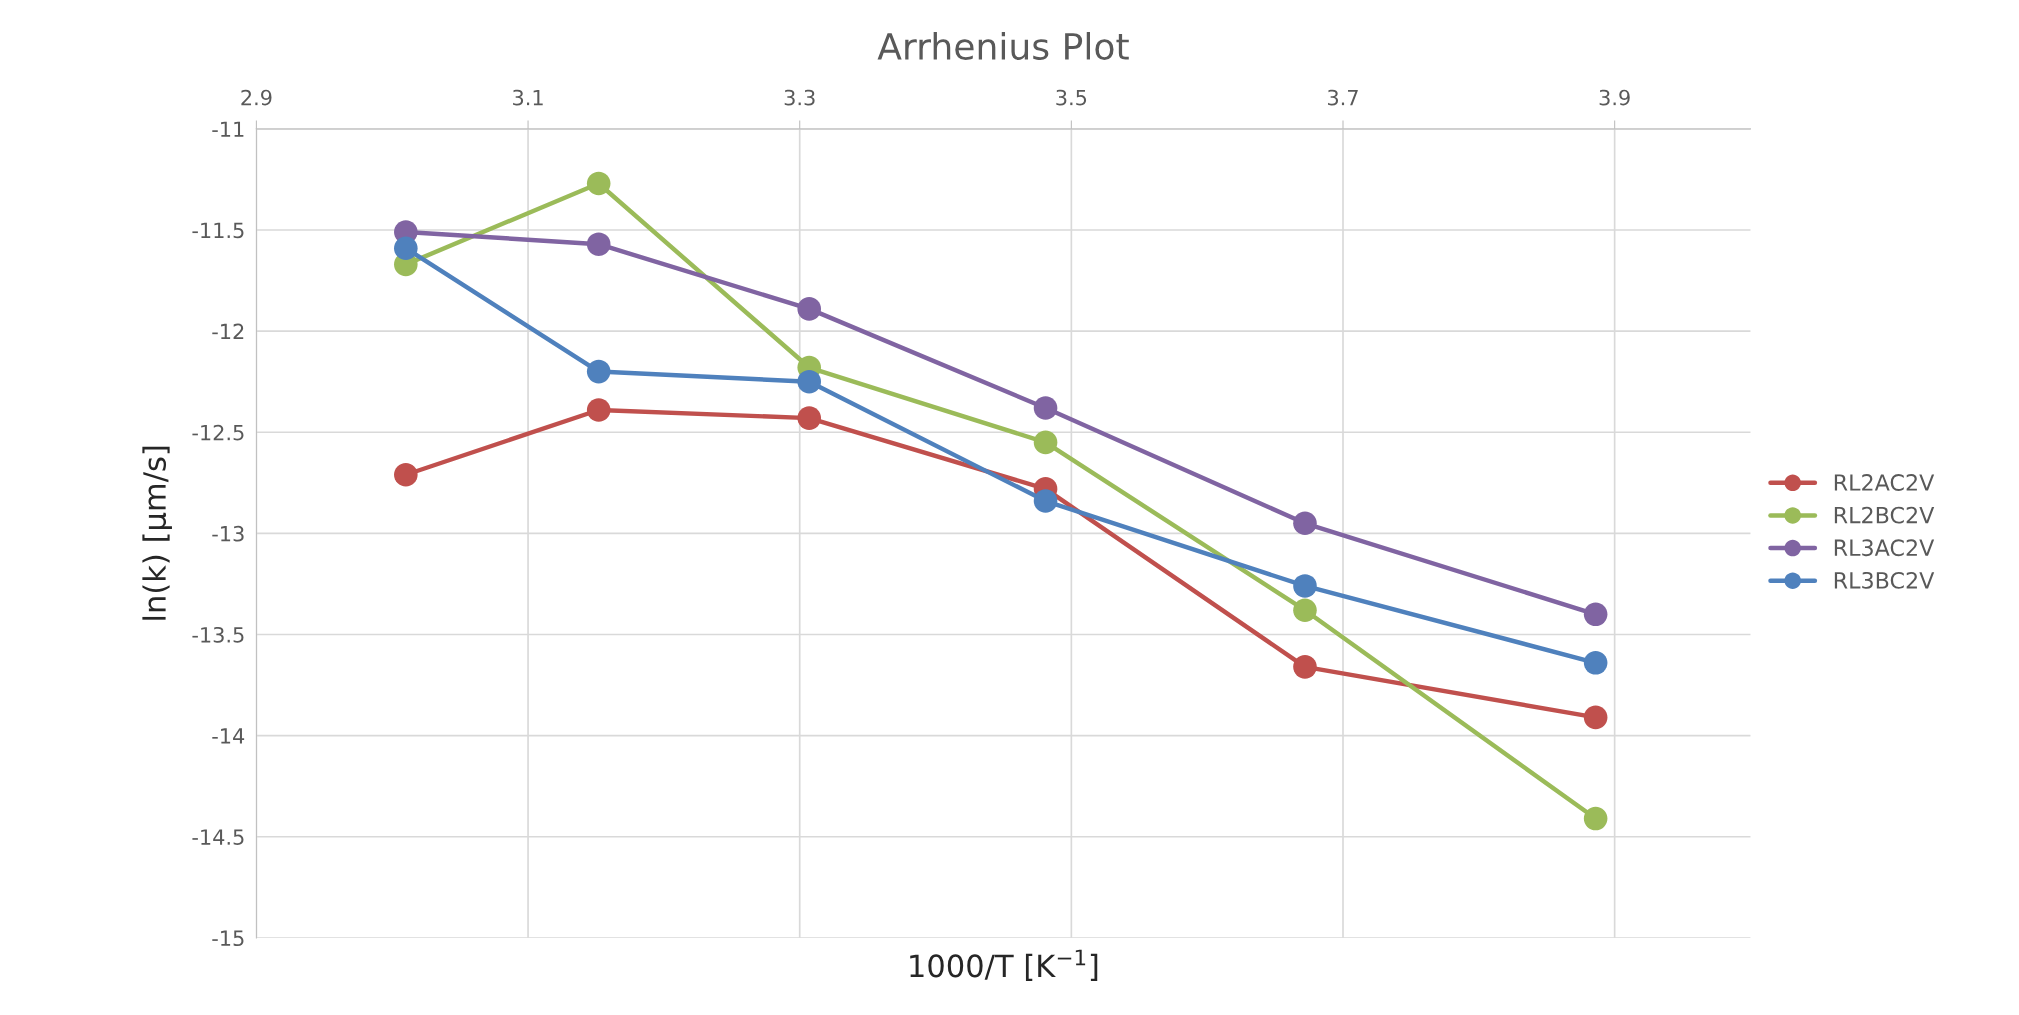 The height and width of the screenshot is (1015, 2019). What do you see at coordinates (228, 533) in the screenshot?
I see `y-tick-label: -13` at bounding box center [228, 533].